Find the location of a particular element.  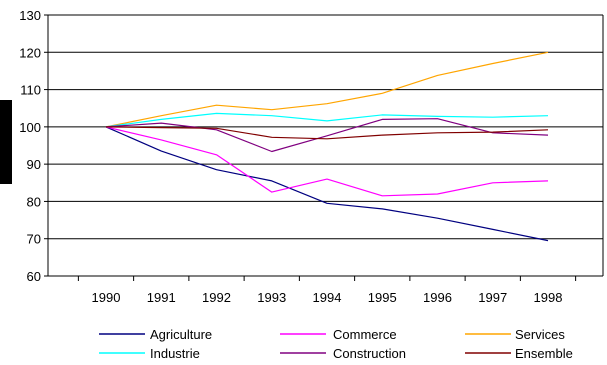

x-tick-label: 1998 is located at coordinates (548, 297).